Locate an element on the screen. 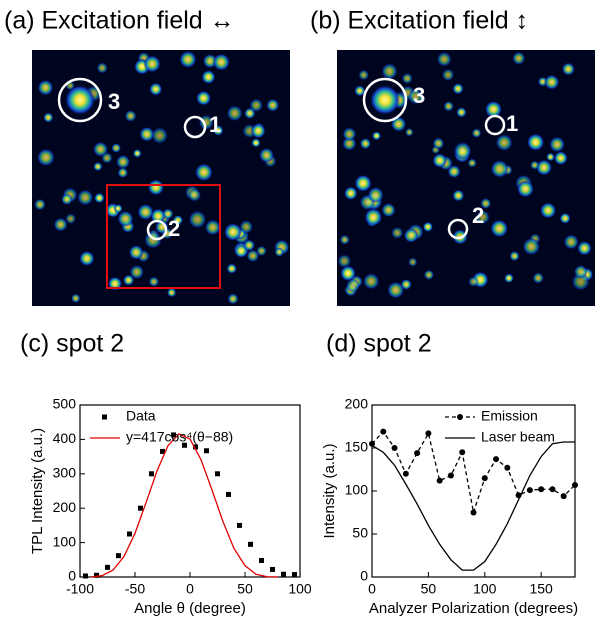 The height and width of the screenshot is (633, 602). y-tick-label: 200 is located at coordinates (65, 507).